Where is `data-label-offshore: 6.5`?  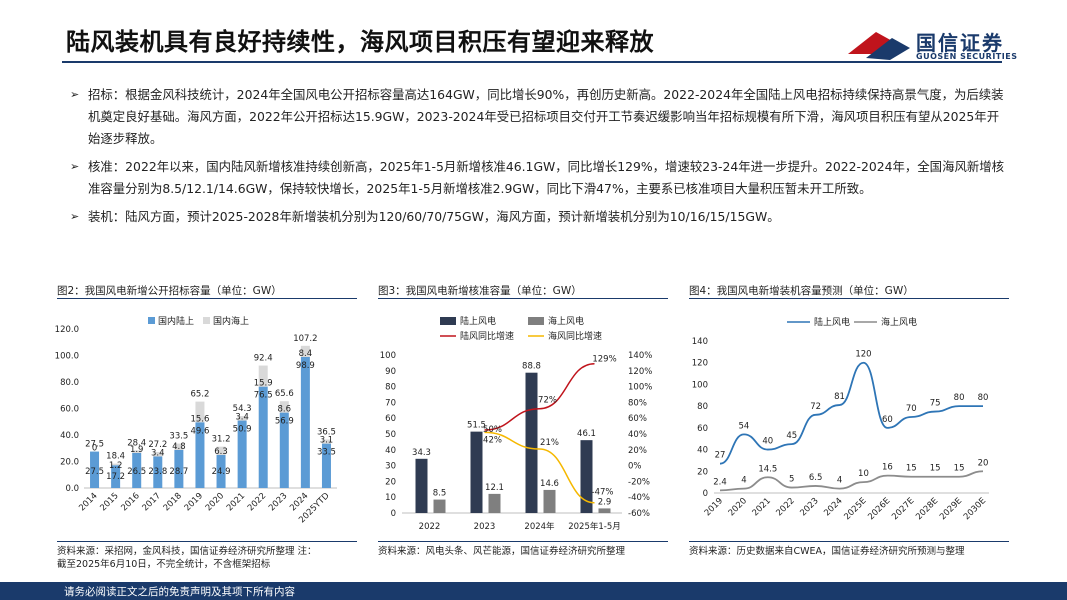 data-label-offshore: 6.5 is located at coordinates (816, 478).